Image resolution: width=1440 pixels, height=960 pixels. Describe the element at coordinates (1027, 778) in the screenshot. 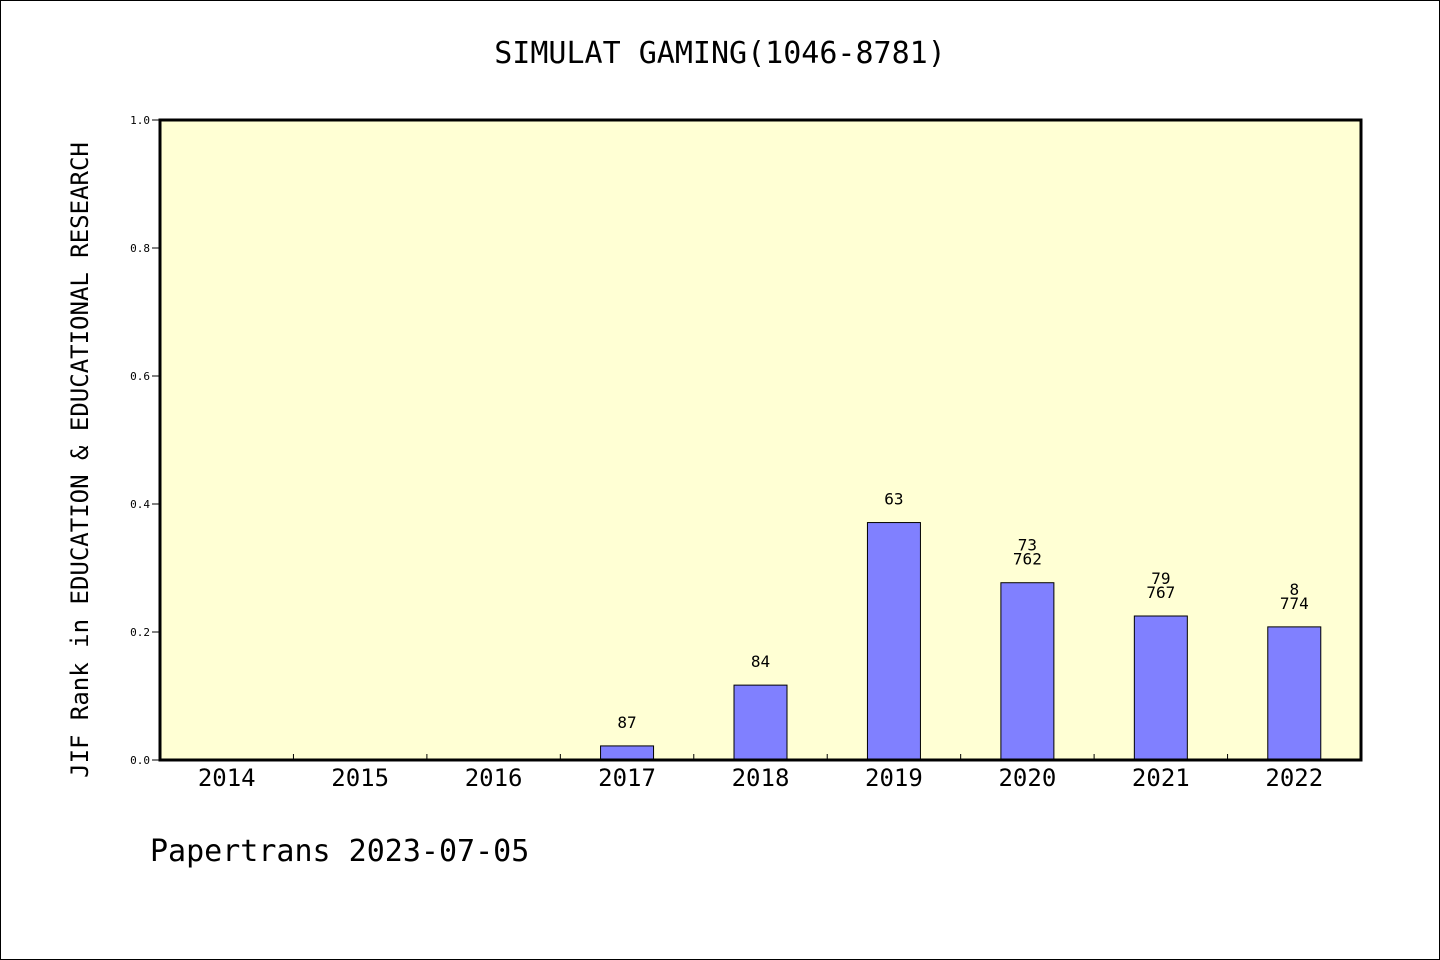

I see `x-tick-label: 2020` at that location.